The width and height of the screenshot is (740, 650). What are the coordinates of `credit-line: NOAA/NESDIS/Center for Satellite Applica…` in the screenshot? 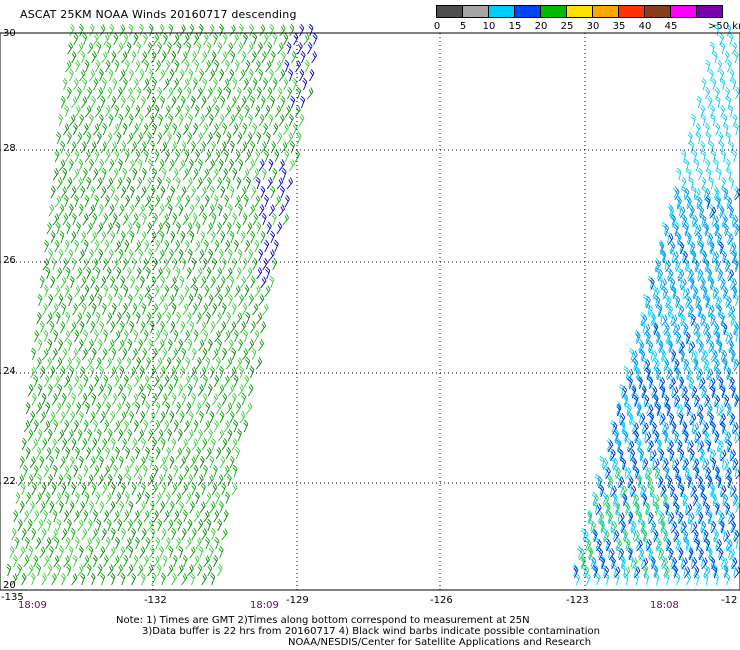 It's located at (440, 642).